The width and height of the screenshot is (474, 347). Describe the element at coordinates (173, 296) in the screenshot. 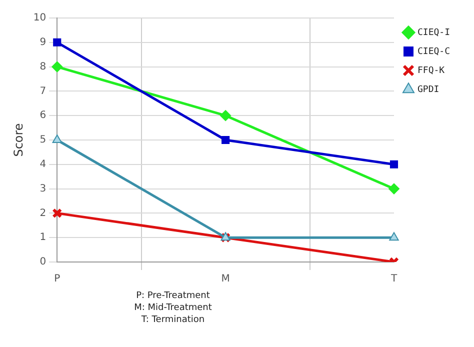

I see `text: P: Pre-Treatment` at that location.